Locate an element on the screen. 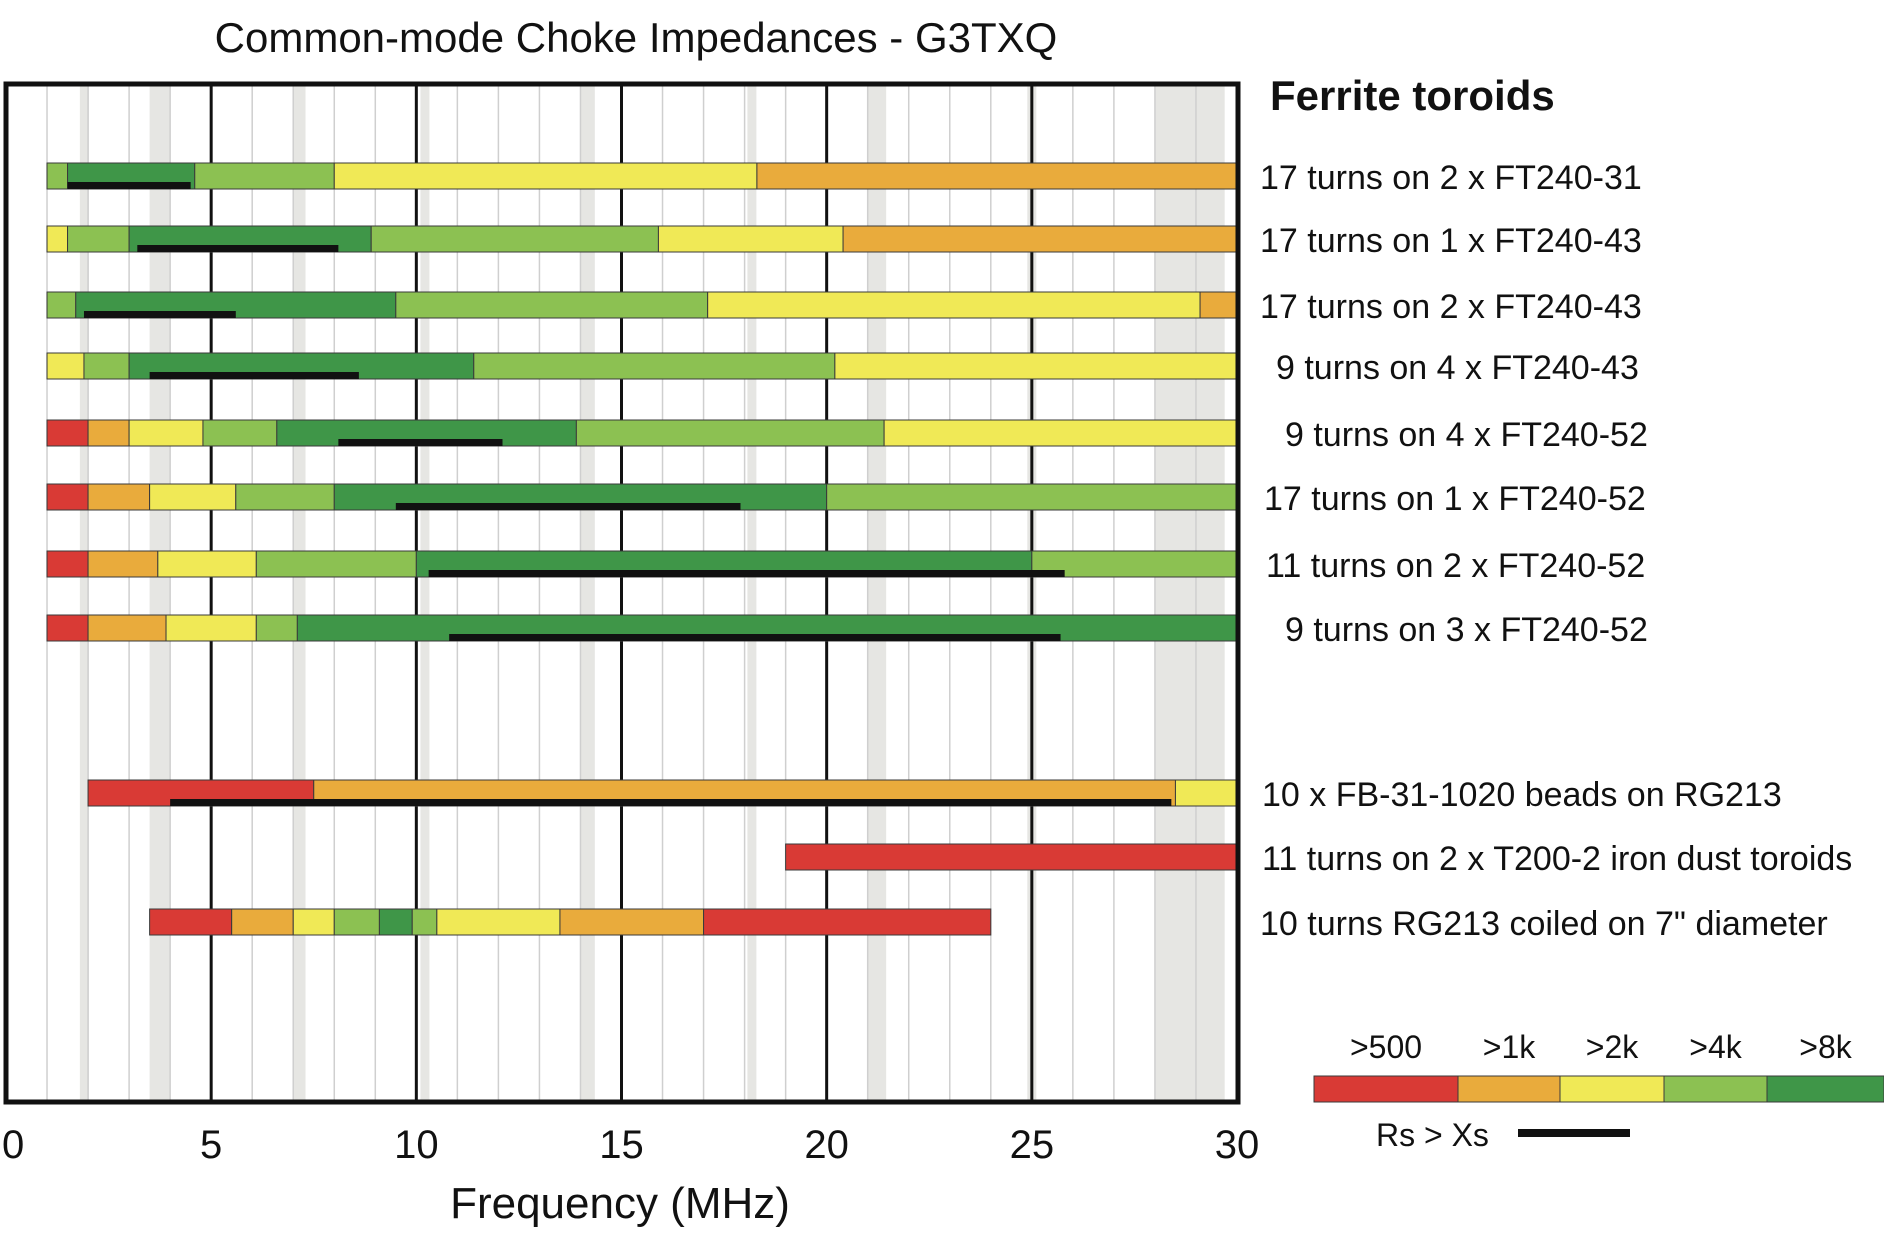 The height and width of the screenshot is (1248, 1884). series-label: 9 turns on 4 x FT240-52 is located at coordinates (1466, 435).